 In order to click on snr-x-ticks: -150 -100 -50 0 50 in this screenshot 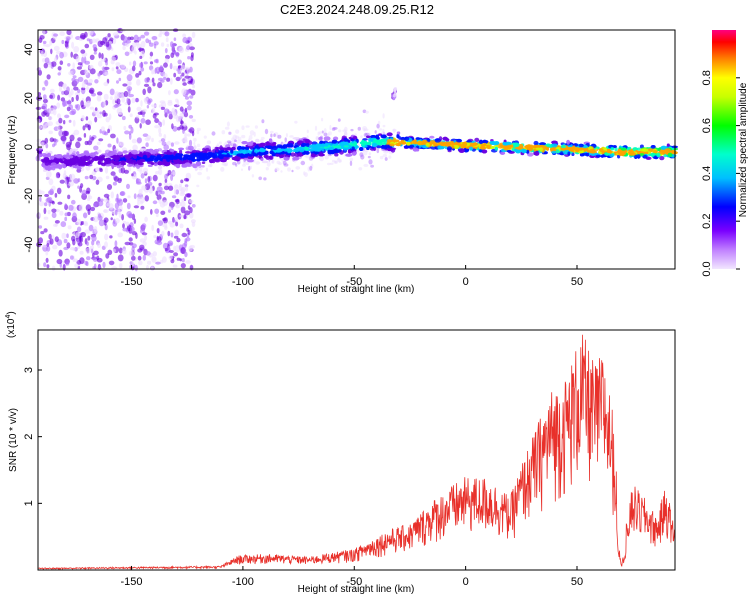, I will do `click(352, 577)`.